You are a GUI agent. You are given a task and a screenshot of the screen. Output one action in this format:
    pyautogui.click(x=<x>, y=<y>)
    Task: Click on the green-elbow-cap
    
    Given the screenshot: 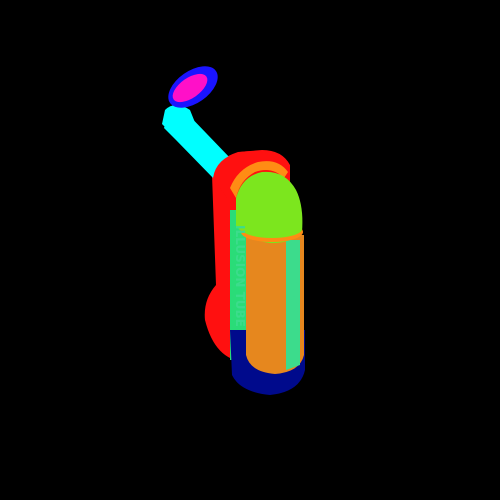 What is the action you would take?
    pyautogui.click(x=272, y=229)
    